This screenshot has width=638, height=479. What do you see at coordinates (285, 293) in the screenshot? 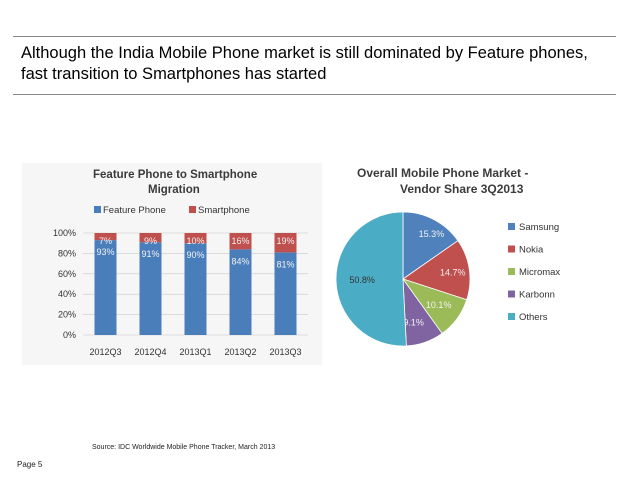
I see `bar-feature-phone-2013q3` at bounding box center [285, 293].